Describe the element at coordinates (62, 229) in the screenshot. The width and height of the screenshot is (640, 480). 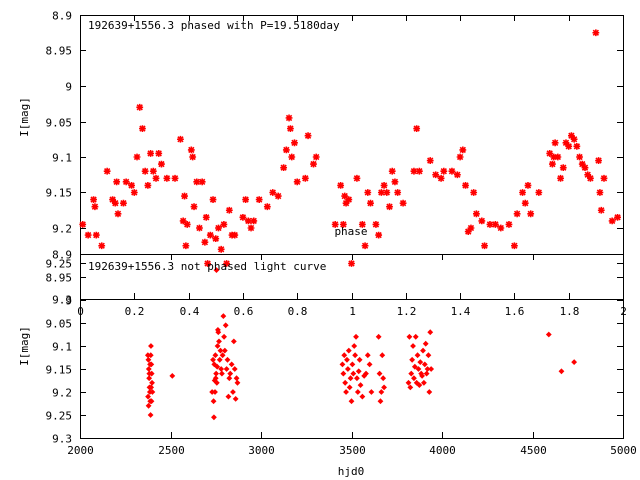
I see `phased-y-tick-label: 9.2` at that location.